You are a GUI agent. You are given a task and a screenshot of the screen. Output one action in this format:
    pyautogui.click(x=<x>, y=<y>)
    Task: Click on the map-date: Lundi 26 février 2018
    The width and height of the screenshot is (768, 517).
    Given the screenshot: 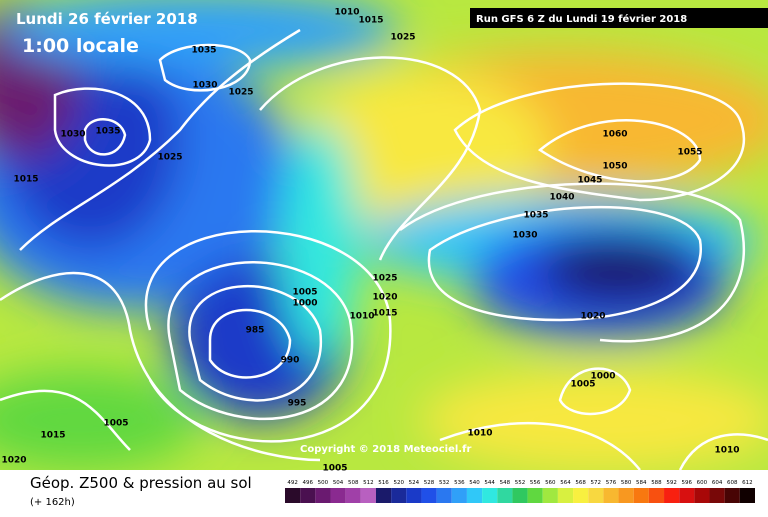 What is the action you would take?
    pyautogui.click(x=107, y=19)
    